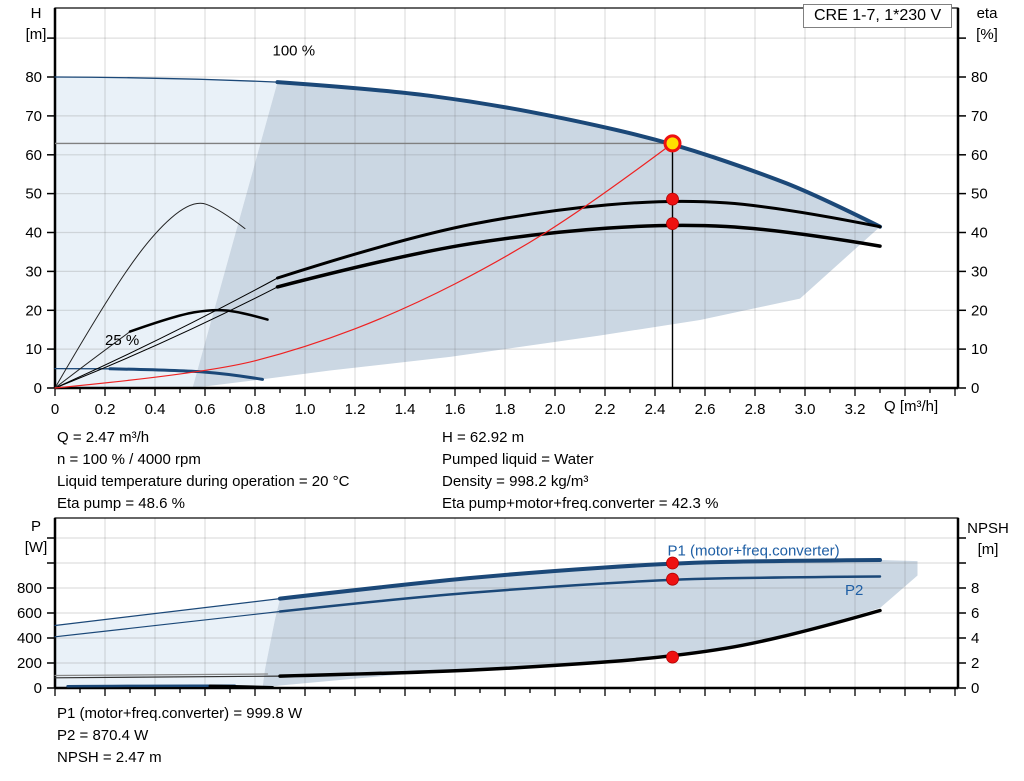 The height and width of the screenshot is (781, 1024). What do you see at coordinates (122, 340) in the screenshot?
I see `label-25pct: 25 %` at bounding box center [122, 340].